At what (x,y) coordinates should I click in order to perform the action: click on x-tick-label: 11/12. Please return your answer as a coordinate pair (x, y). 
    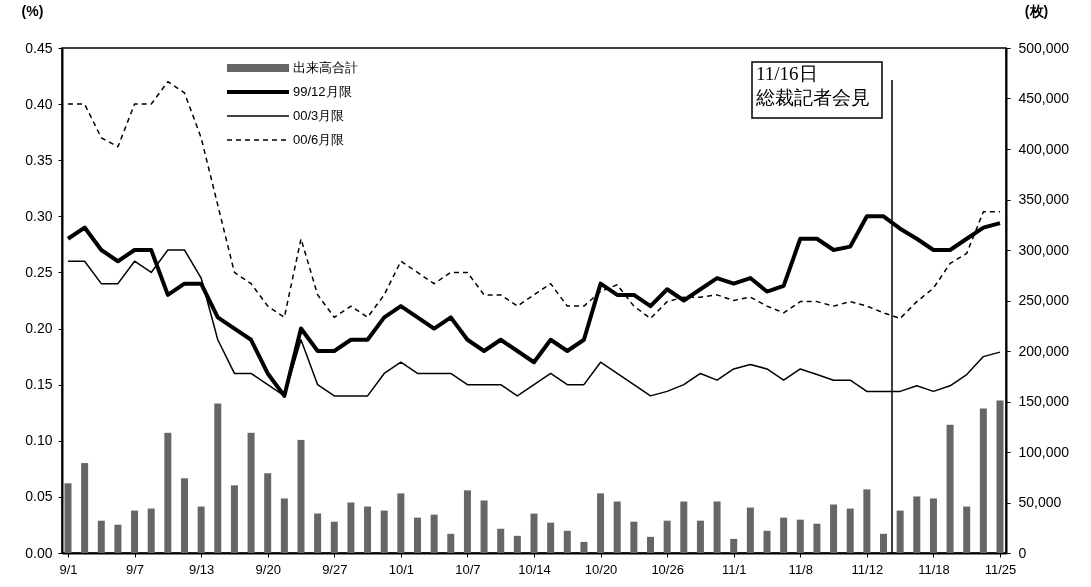
    Looking at the image, I should click on (867, 569).